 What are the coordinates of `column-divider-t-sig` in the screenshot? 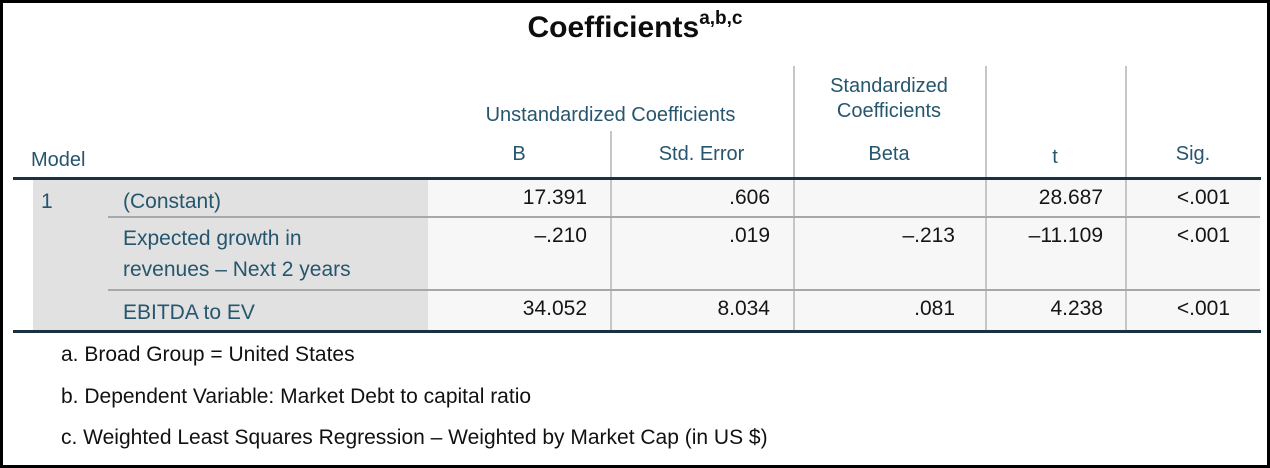 It's located at (1126, 255).